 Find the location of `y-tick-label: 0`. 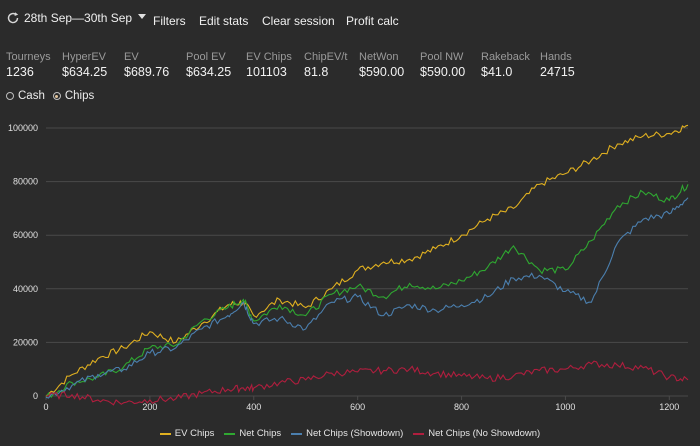

y-tick-label: 0 is located at coordinates (35, 396).